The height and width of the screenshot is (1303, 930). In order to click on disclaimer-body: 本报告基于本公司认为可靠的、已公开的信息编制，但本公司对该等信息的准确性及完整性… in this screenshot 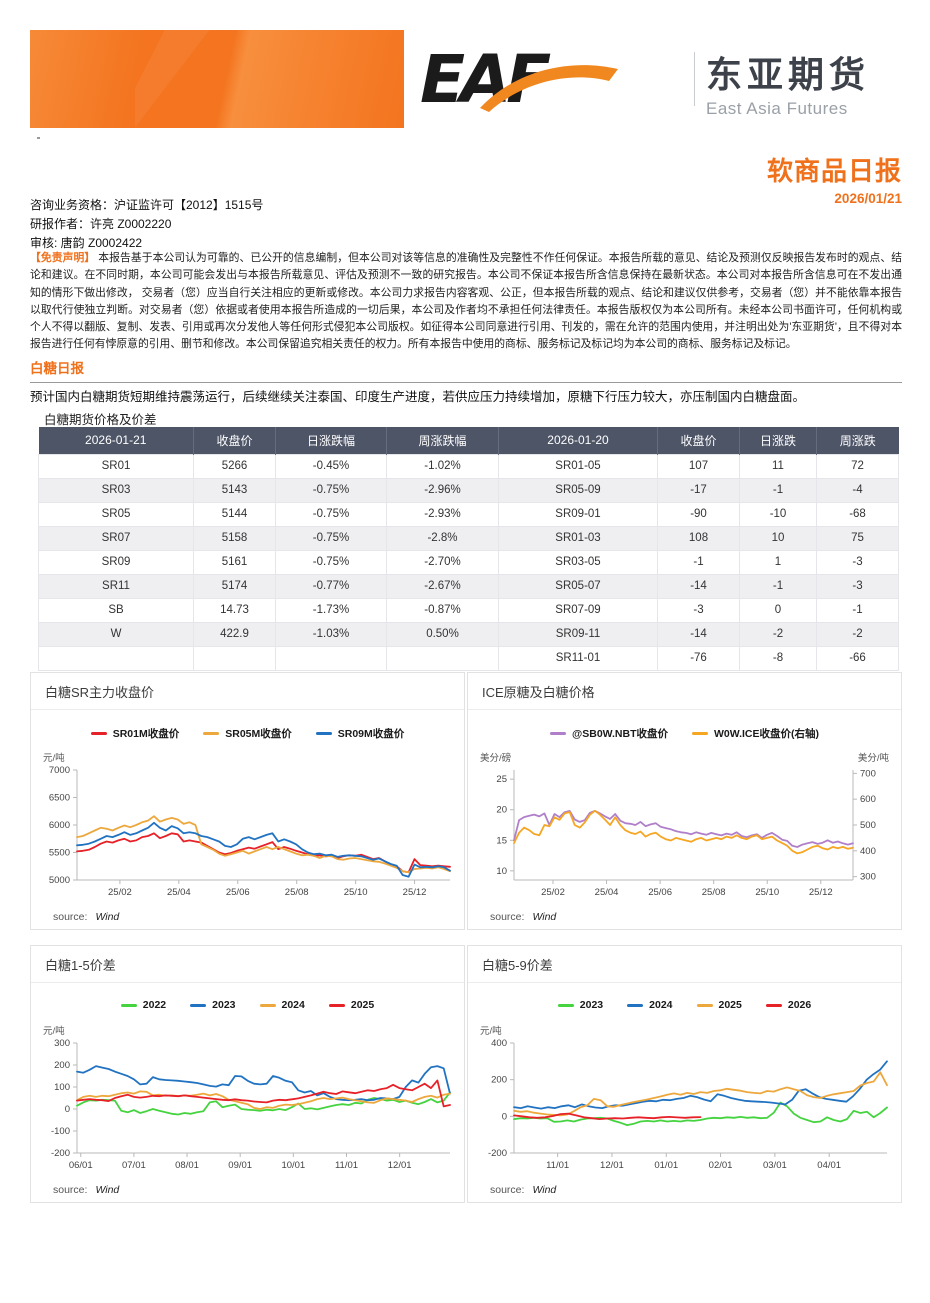, I will do `click(466, 301)`.